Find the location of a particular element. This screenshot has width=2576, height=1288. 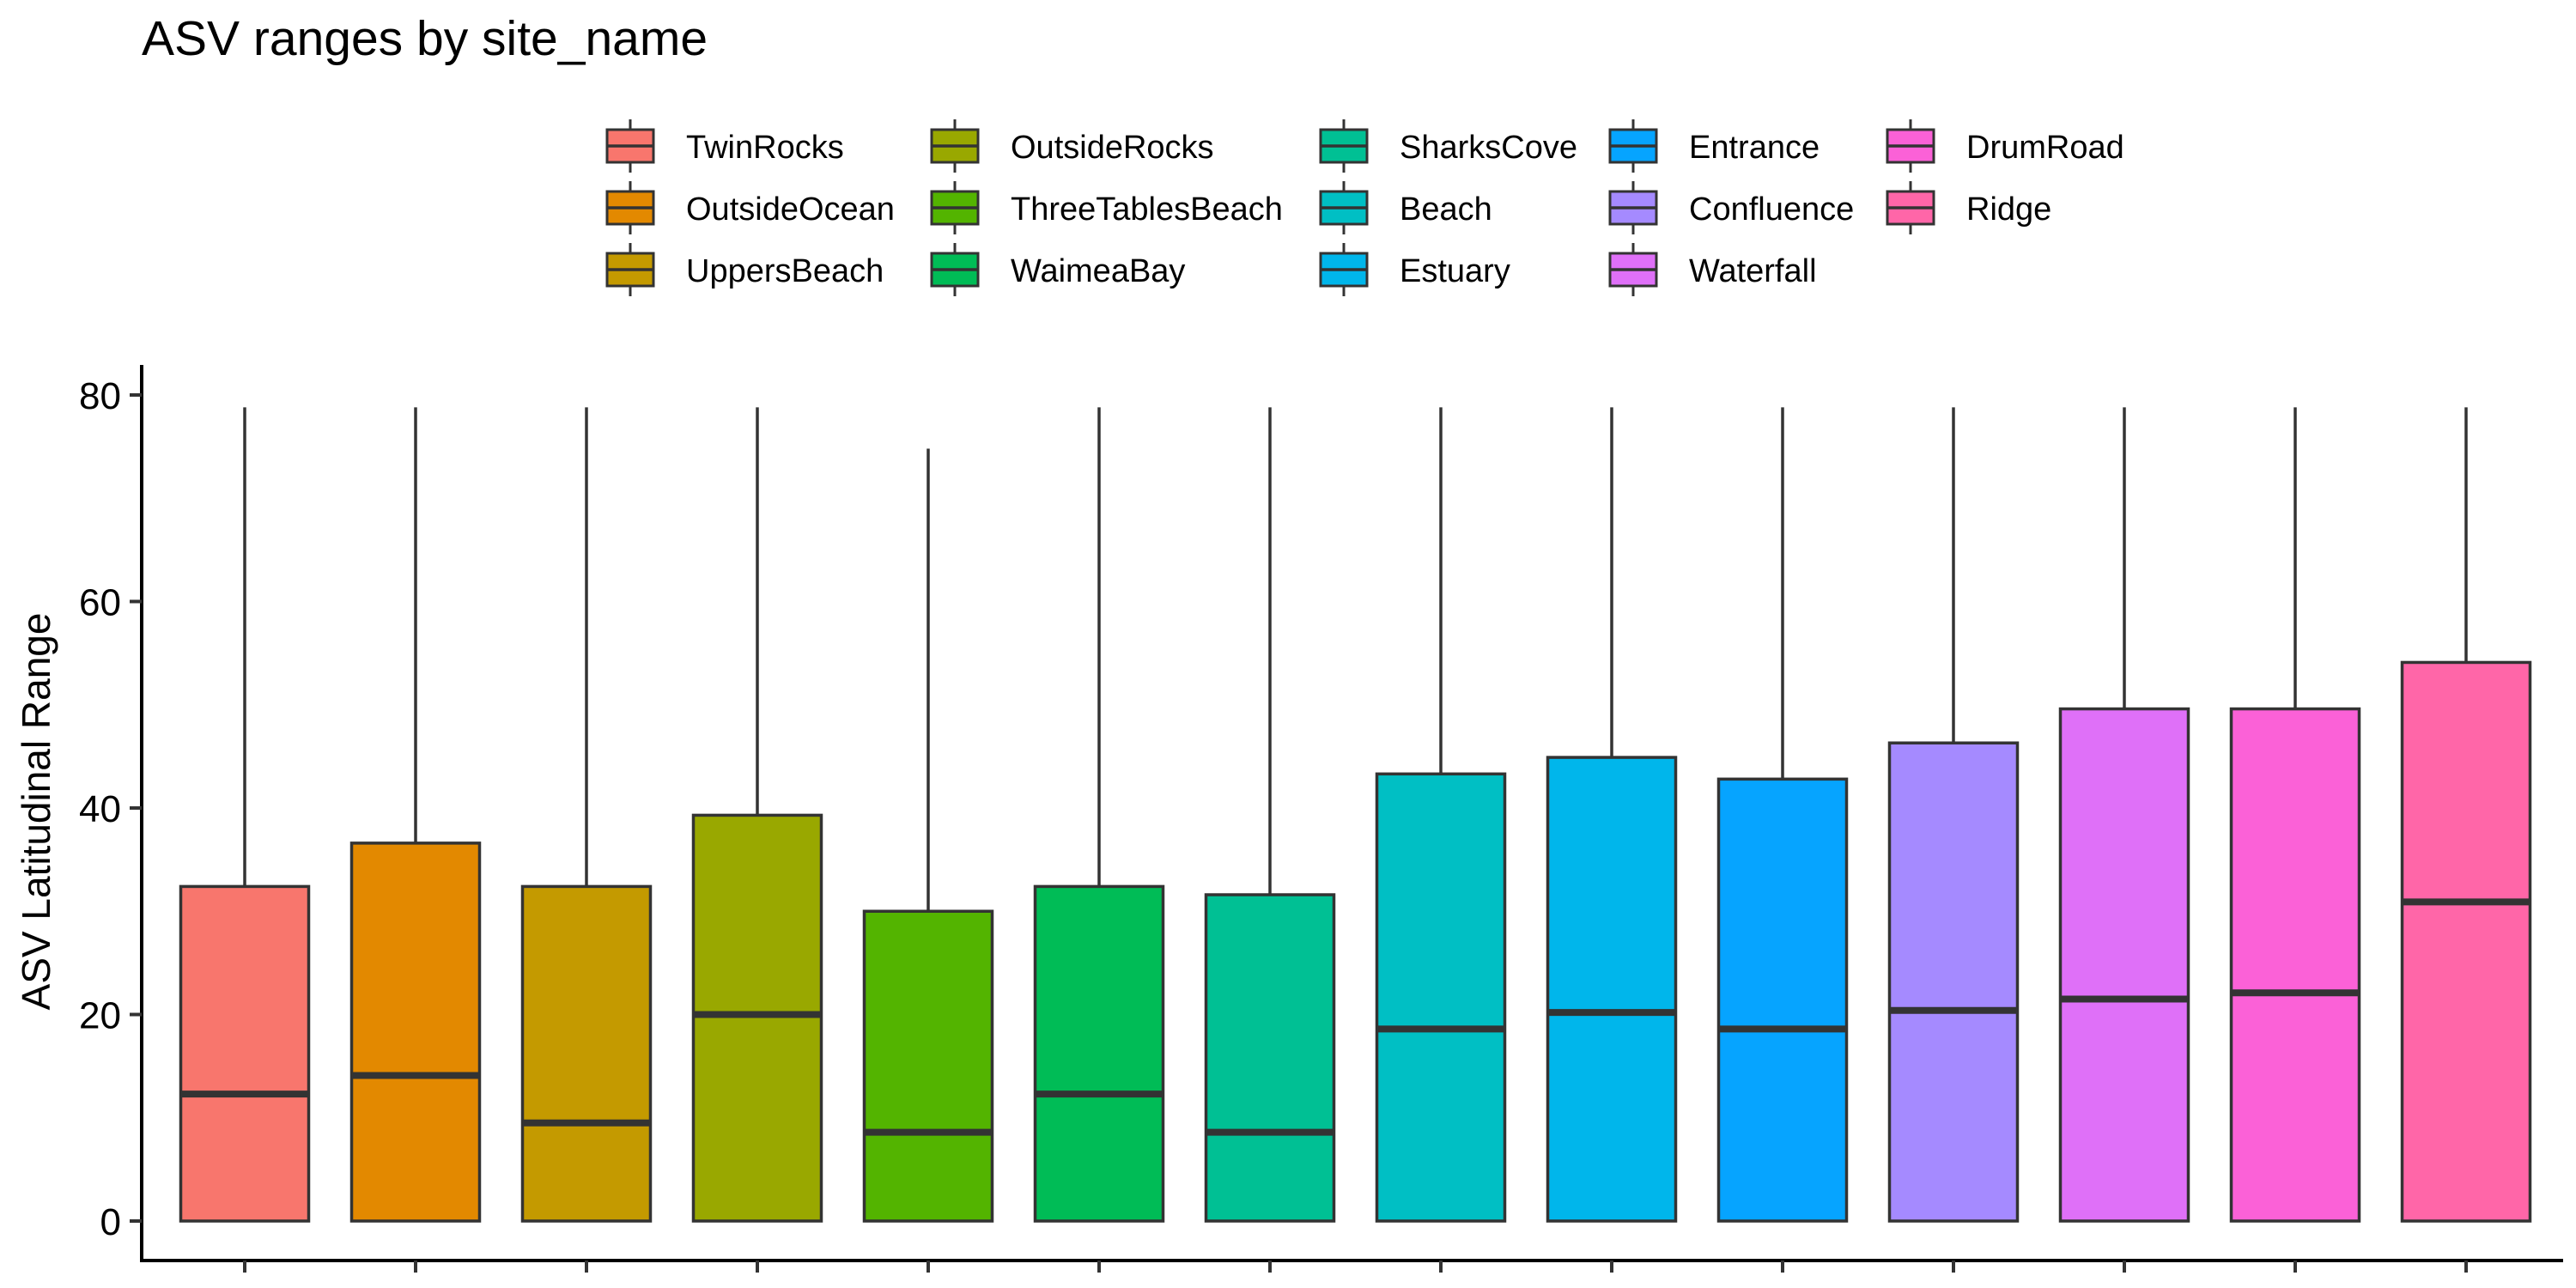

box-Entrance is located at coordinates (1783, 815).